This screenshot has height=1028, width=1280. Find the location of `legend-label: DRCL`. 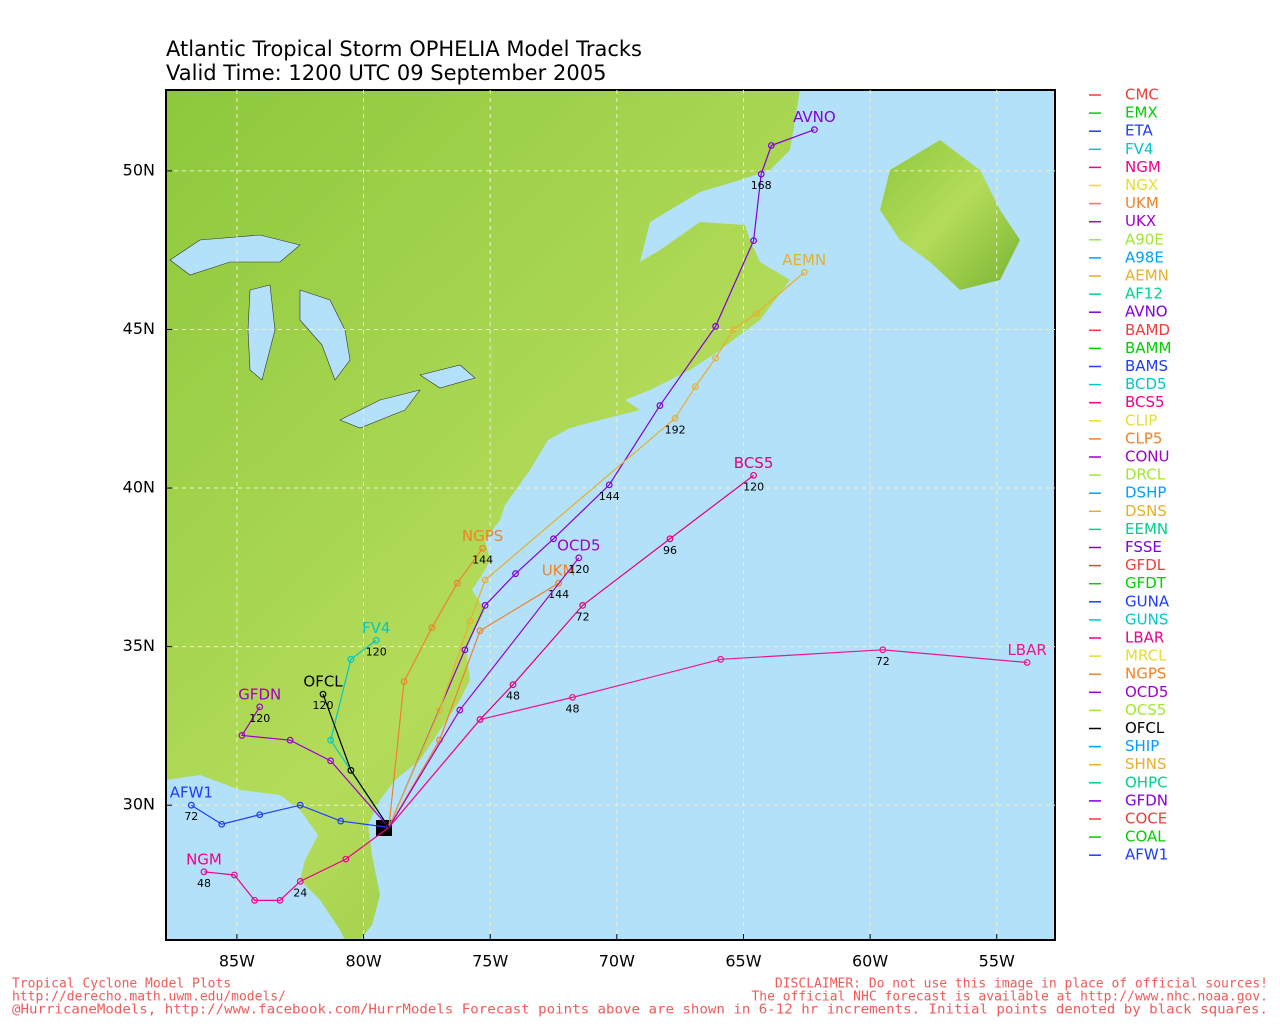

legend-label: DRCL is located at coordinates (1145, 475).